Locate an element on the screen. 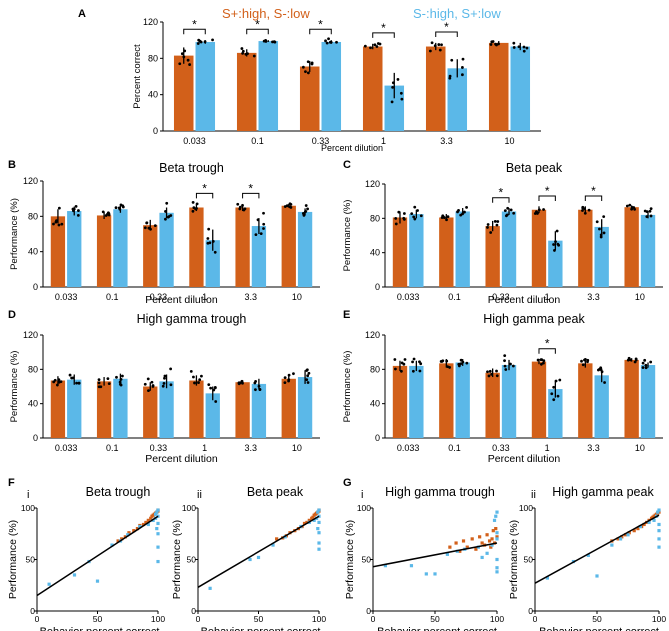  chart7-x-tick-label: 100 is located at coordinates (497, 619).